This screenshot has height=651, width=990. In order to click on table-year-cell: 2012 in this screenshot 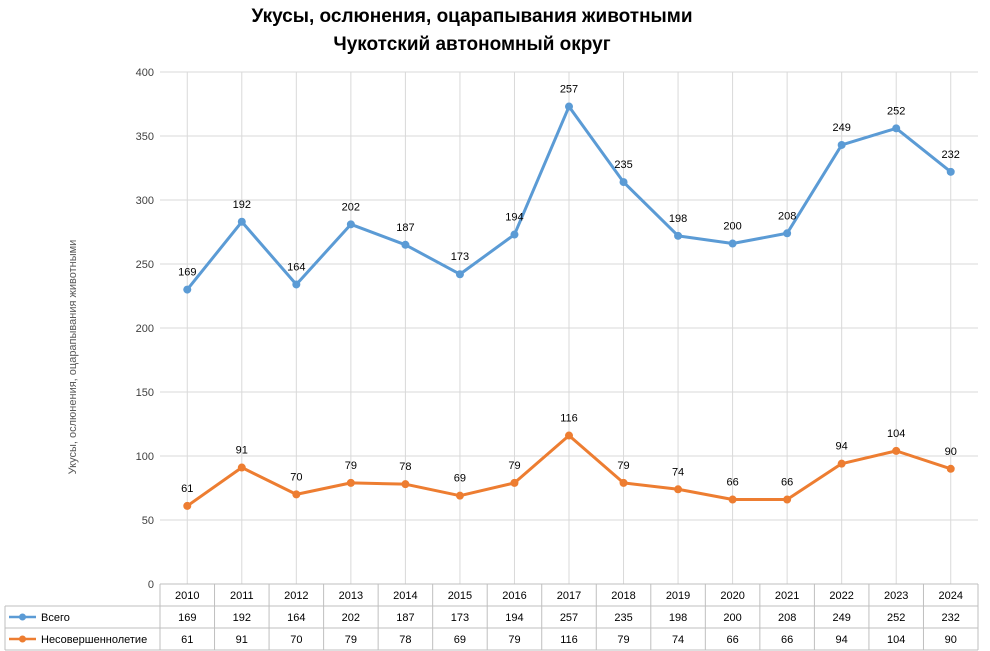, I will do `click(296, 596)`.